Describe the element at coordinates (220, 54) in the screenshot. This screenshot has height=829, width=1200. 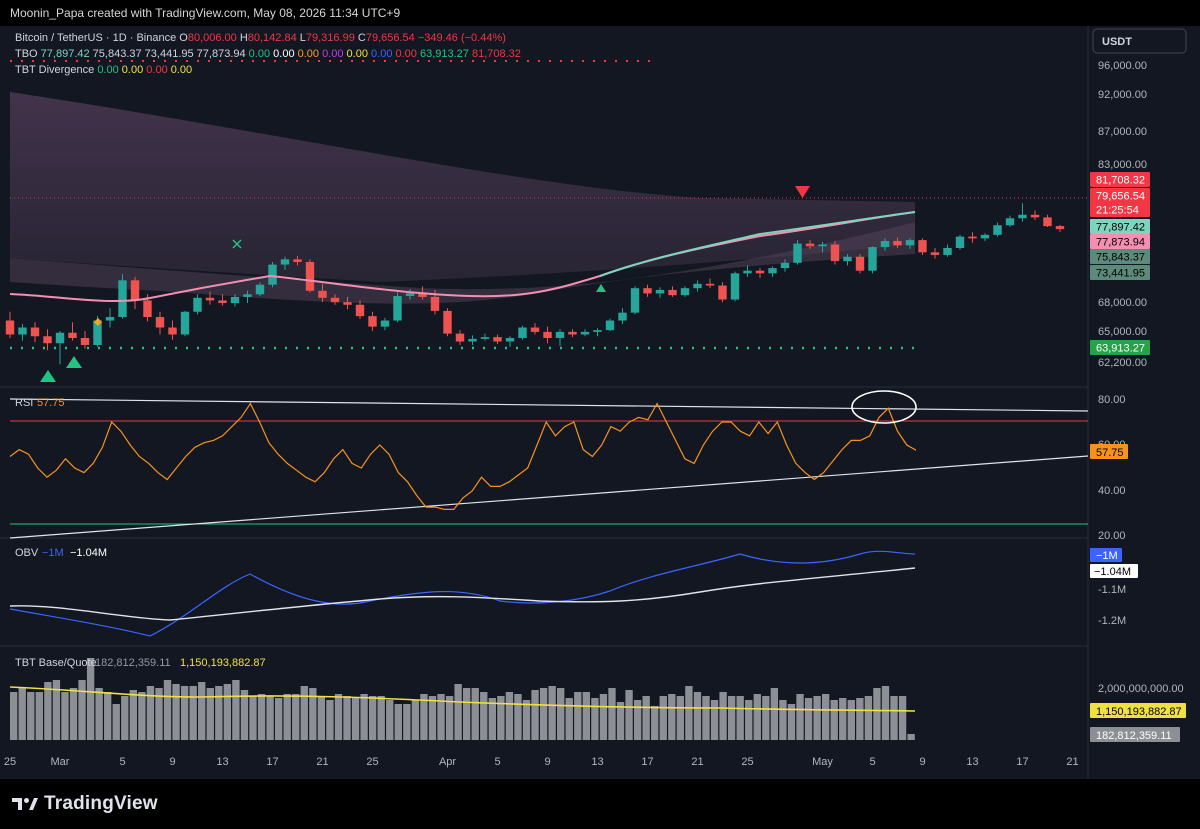
I see `tbo-value: 77,873.94` at that location.